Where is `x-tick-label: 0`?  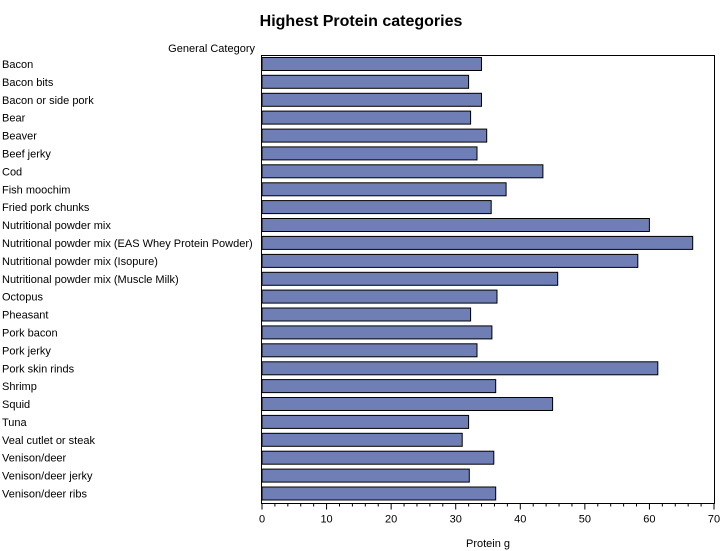
x-tick-label: 0 is located at coordinates (262, 520).